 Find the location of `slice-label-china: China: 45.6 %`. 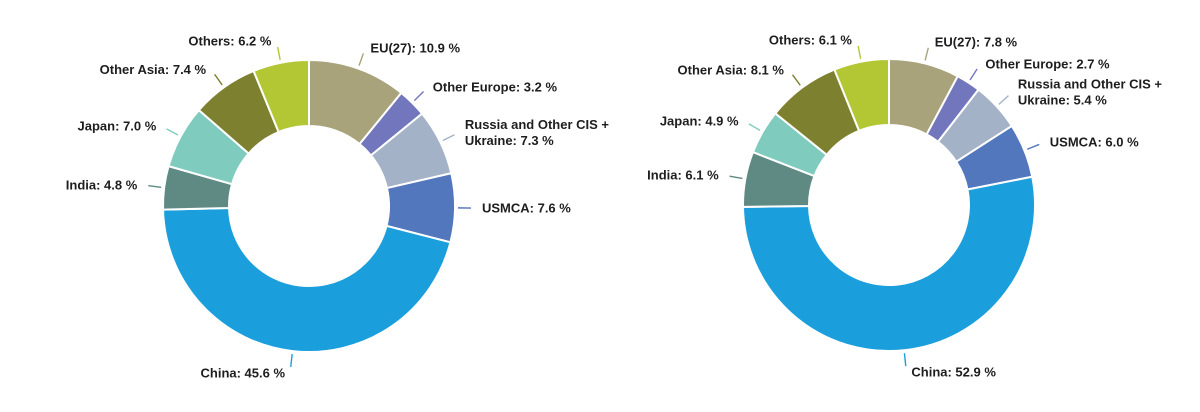

slice-label-china: China: 45.6 % is located at coordinates (243, 372).